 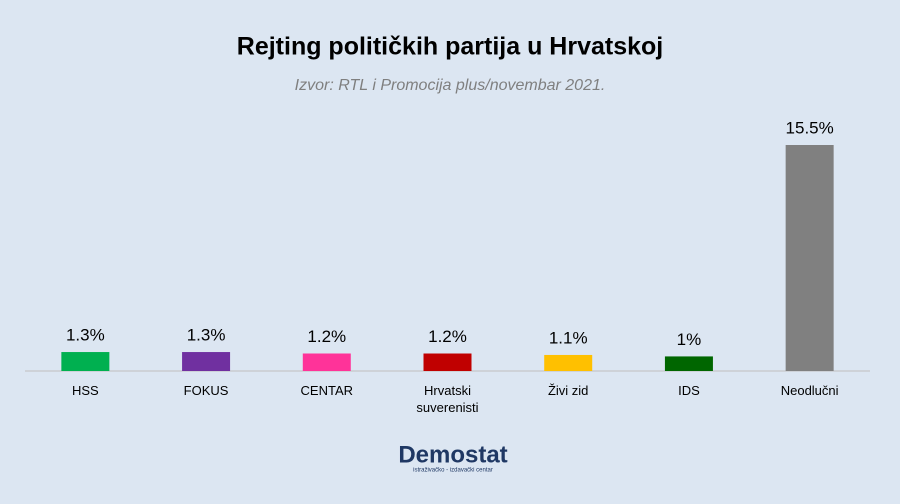 I want to click on x-tick-label: Hrvatski suverenisti, so click(x=447, y=399).